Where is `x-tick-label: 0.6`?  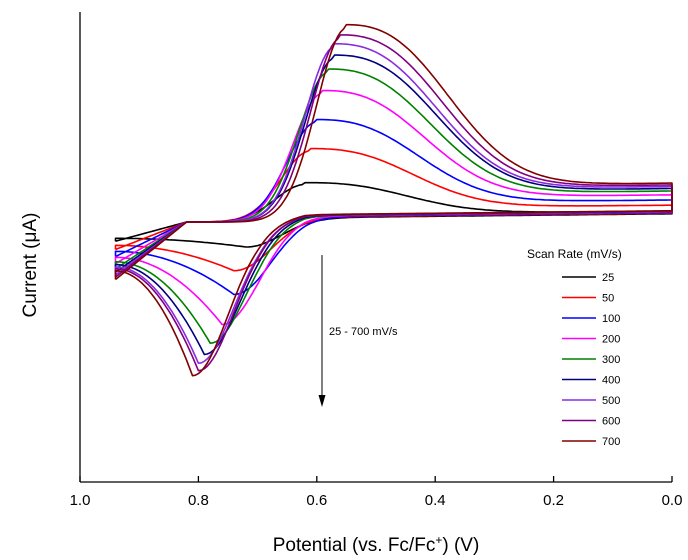 x-tick-label: 0.6 is located at coordinates (316, 500).